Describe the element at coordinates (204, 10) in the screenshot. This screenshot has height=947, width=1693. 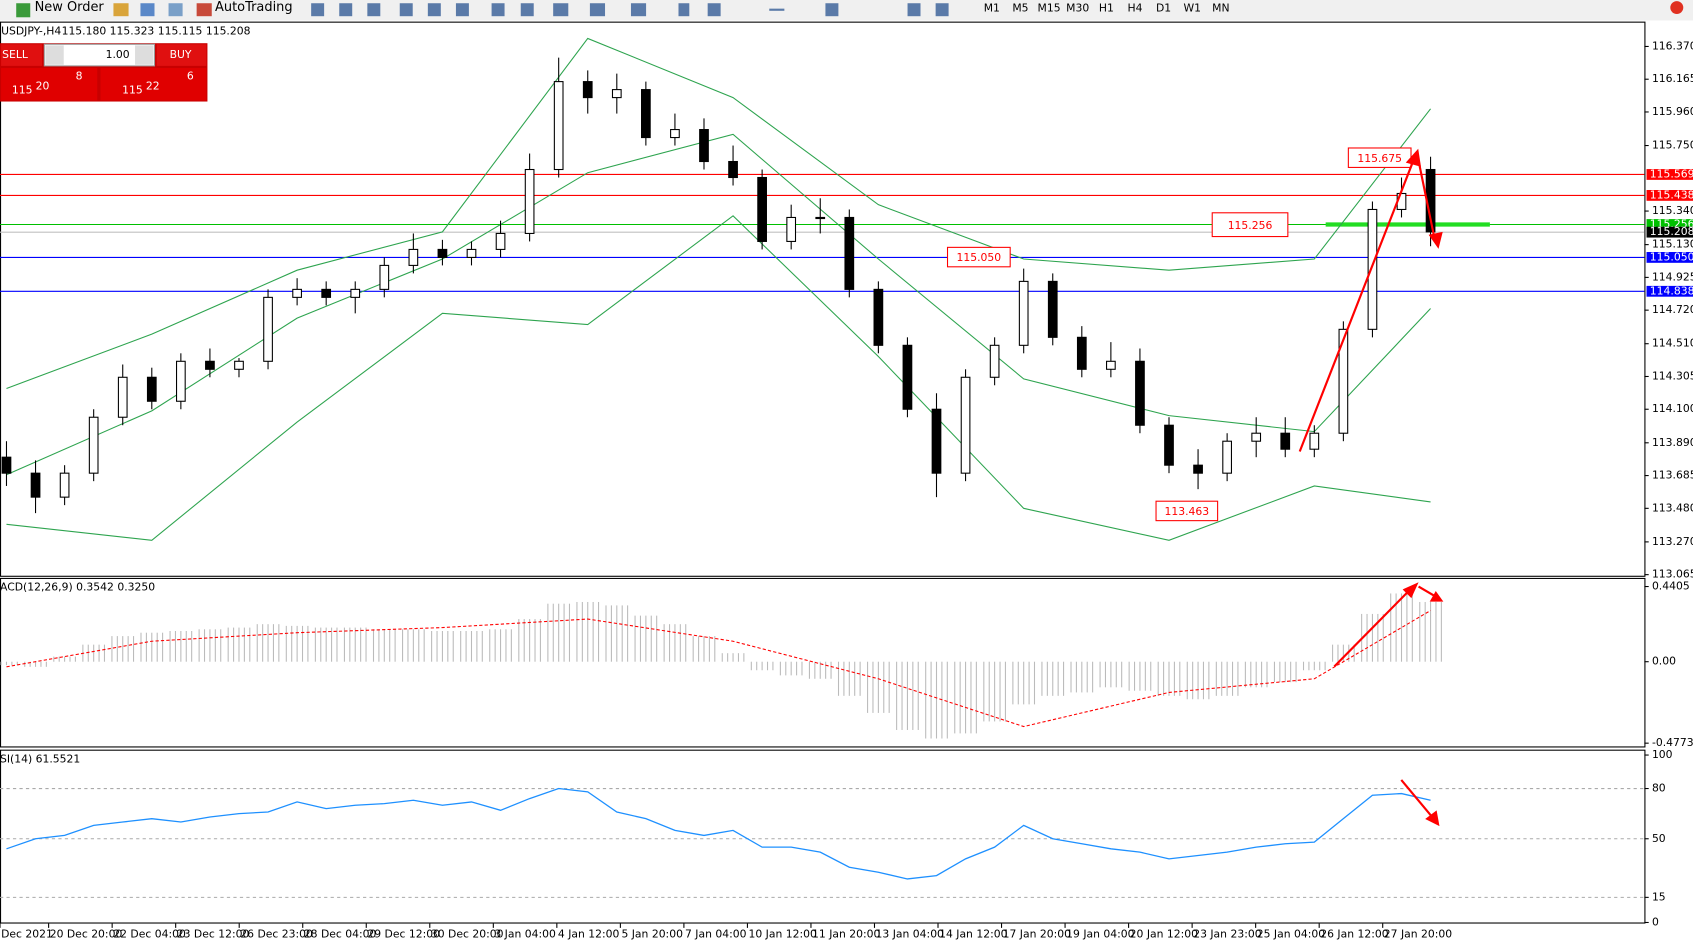
I see `autotrading-icon` at that location.